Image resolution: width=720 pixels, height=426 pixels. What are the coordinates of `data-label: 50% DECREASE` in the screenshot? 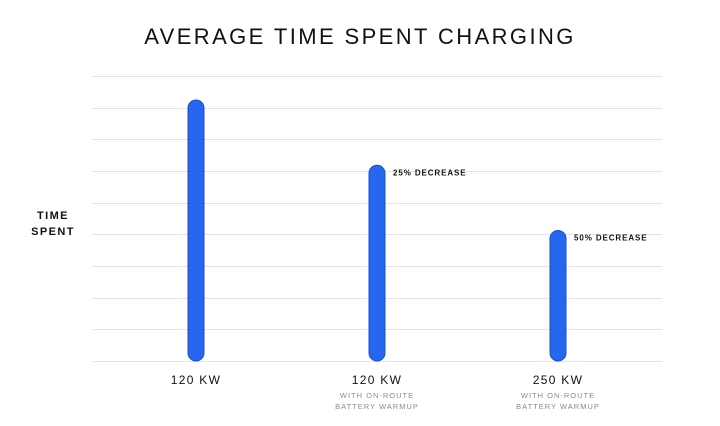 It's located at (611, 238).